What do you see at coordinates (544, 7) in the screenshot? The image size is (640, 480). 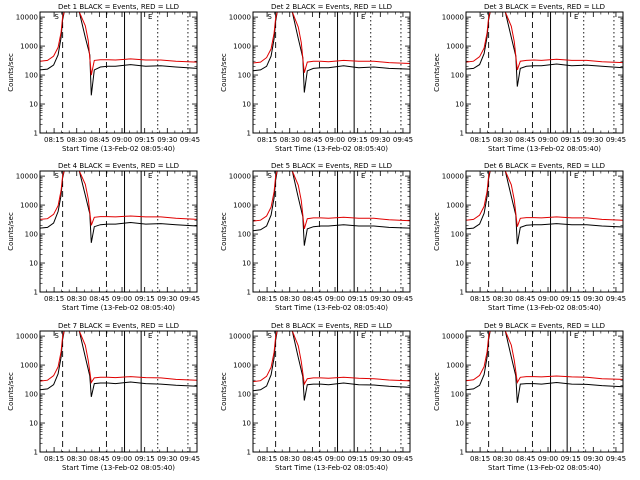 I see `panel-title: Det 3 BLACK = Events, RED = LLD` at bounding box center [544, 7].